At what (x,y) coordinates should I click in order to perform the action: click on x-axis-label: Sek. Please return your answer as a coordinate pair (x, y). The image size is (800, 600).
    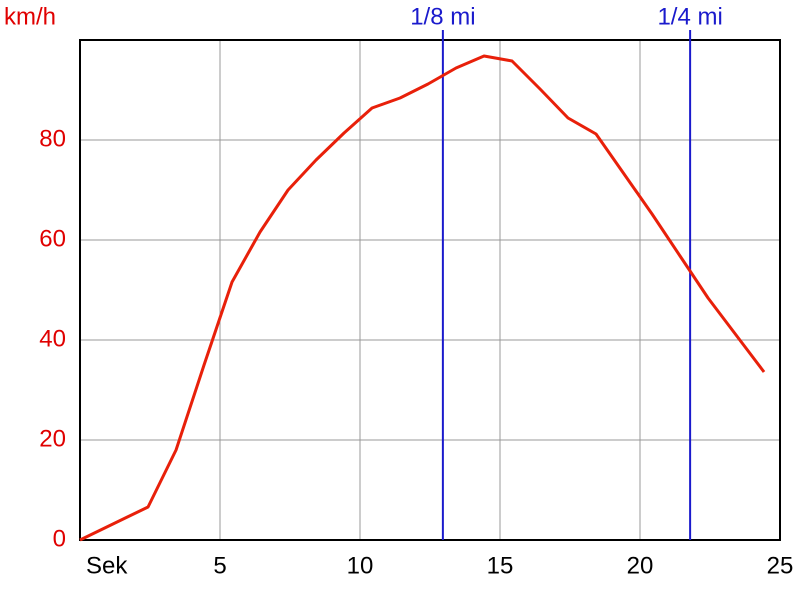
    Looking at the image, I should click on (107, 565).